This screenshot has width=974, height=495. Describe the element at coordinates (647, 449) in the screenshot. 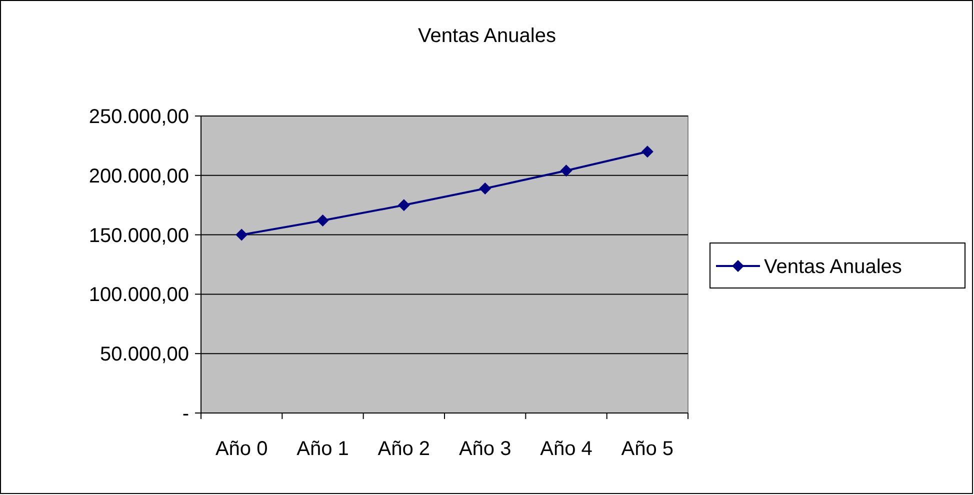

I see `x-tick-label: Año 5` at that location.